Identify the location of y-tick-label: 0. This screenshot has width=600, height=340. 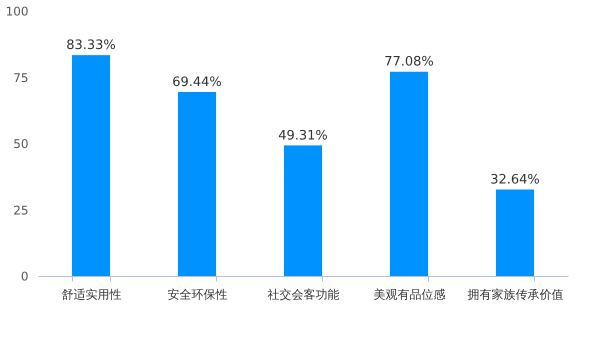
(24, 277).